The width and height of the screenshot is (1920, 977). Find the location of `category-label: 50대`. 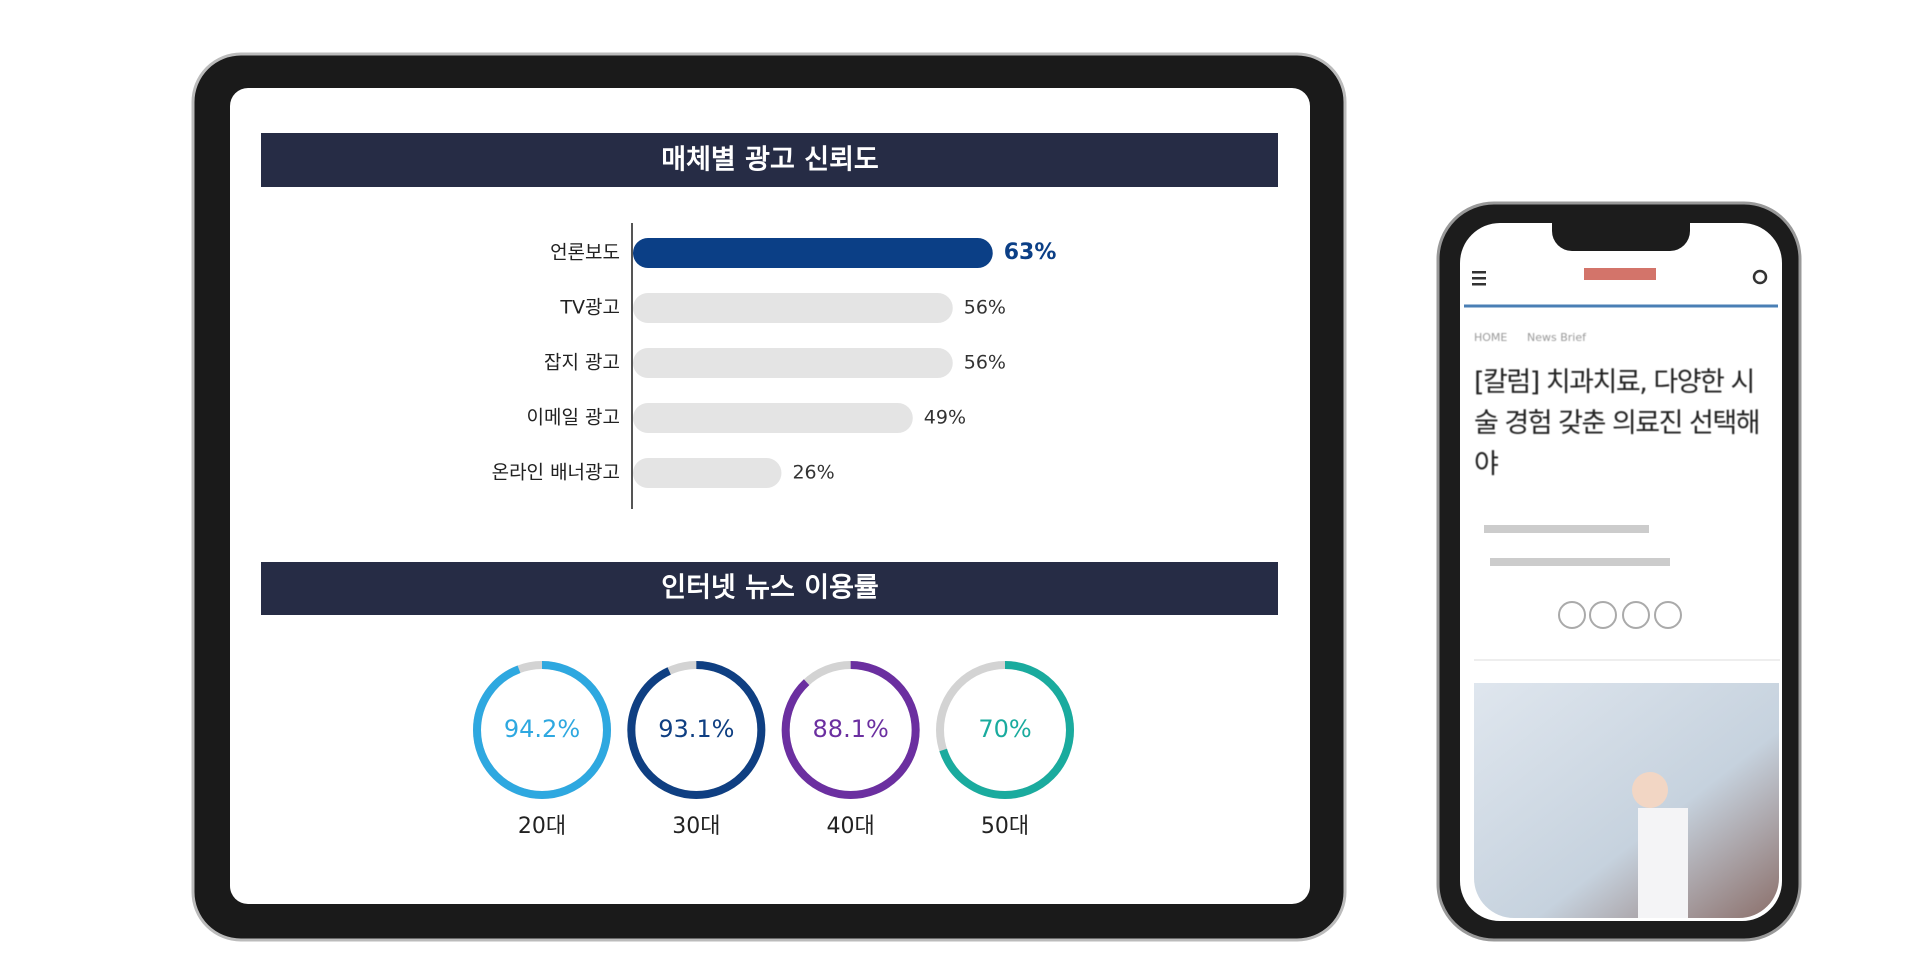

category-label: 50대 is located at coordinates (1005, 826).